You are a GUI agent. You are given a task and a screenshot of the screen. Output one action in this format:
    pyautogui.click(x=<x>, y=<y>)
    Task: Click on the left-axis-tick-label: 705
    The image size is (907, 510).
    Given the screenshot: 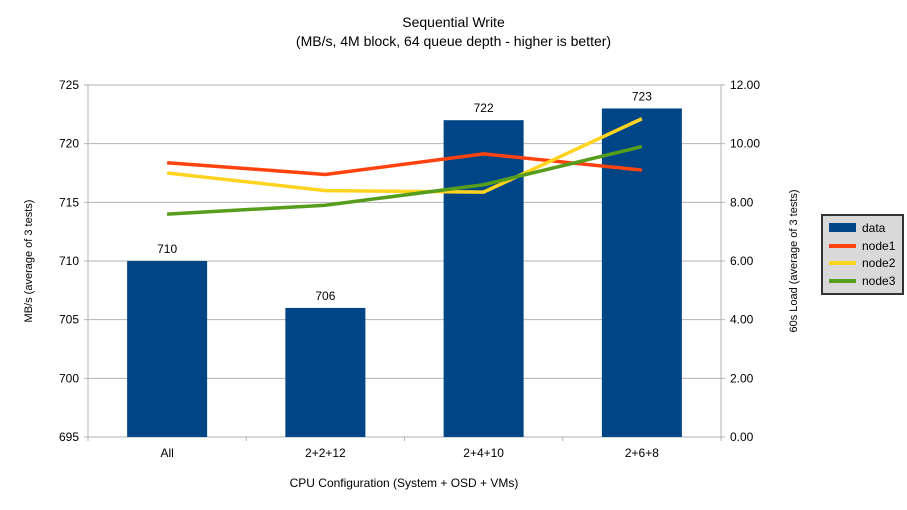 What is the action you would take?
    pyautogui.click(x=69, y=320)
    